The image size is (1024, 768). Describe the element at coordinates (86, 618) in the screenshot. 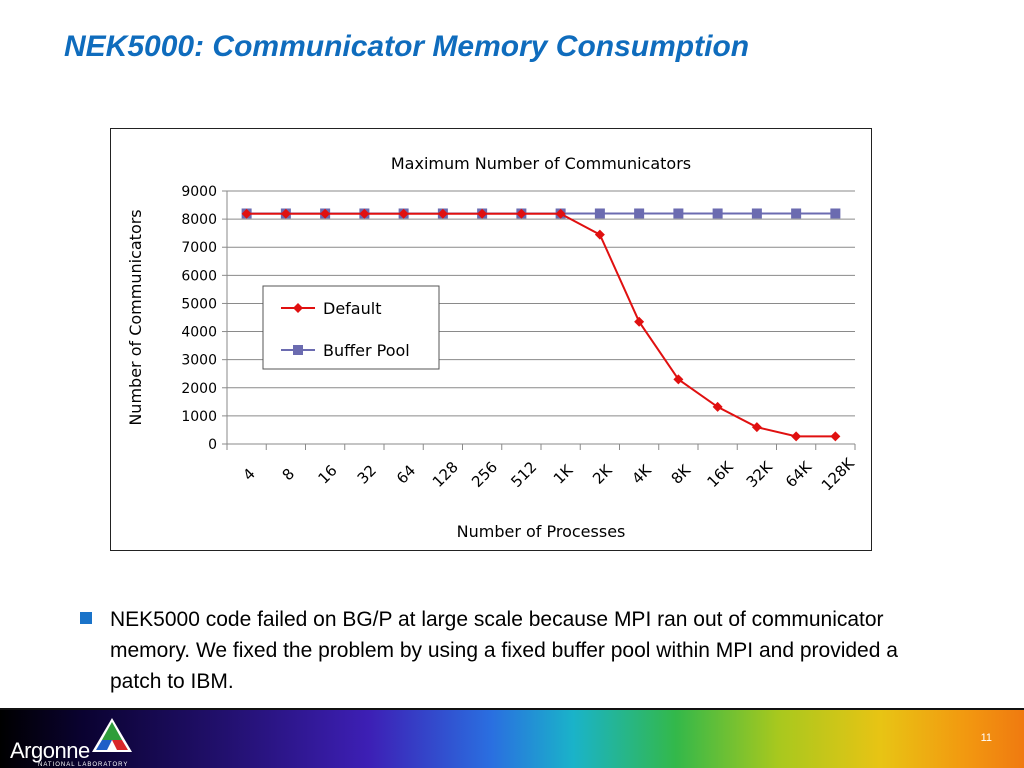

I see `bullet-square-icon` at that location.